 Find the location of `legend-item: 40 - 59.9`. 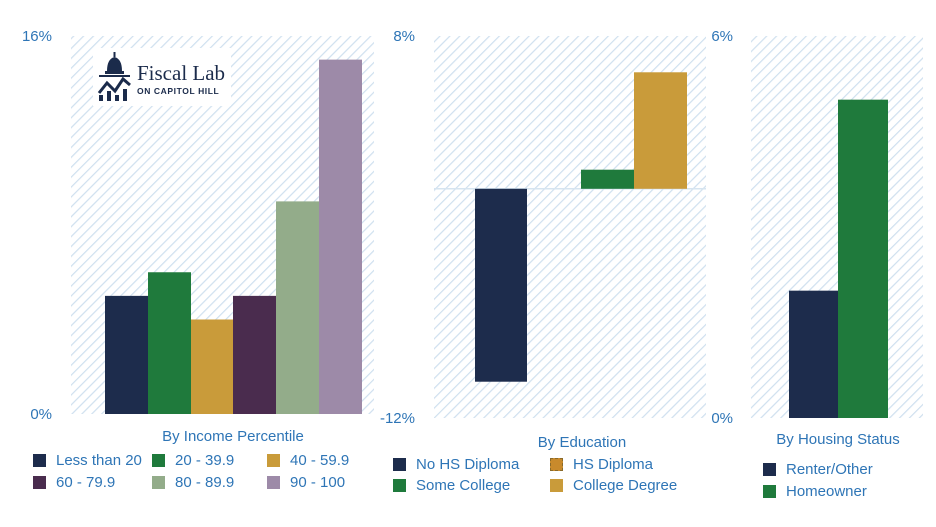

legend-item: 40 - 59.9 is located at coordinates (308, 460).